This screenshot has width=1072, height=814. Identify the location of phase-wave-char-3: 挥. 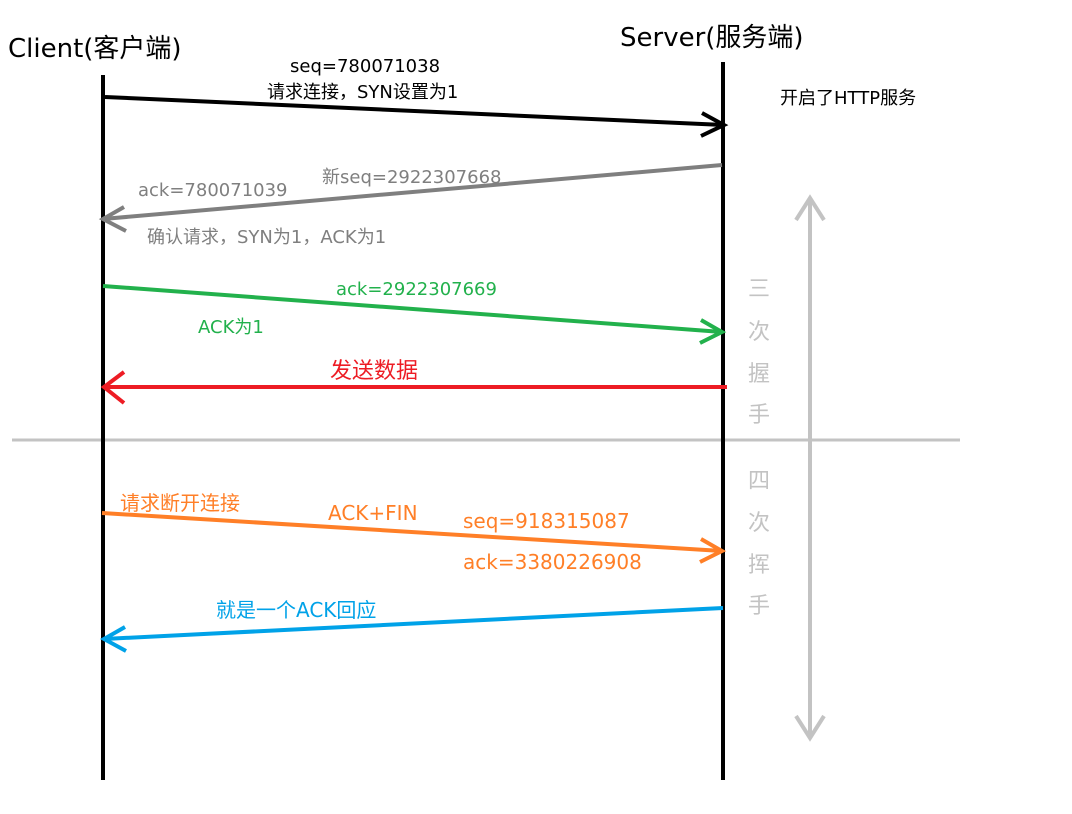
(759, 565).